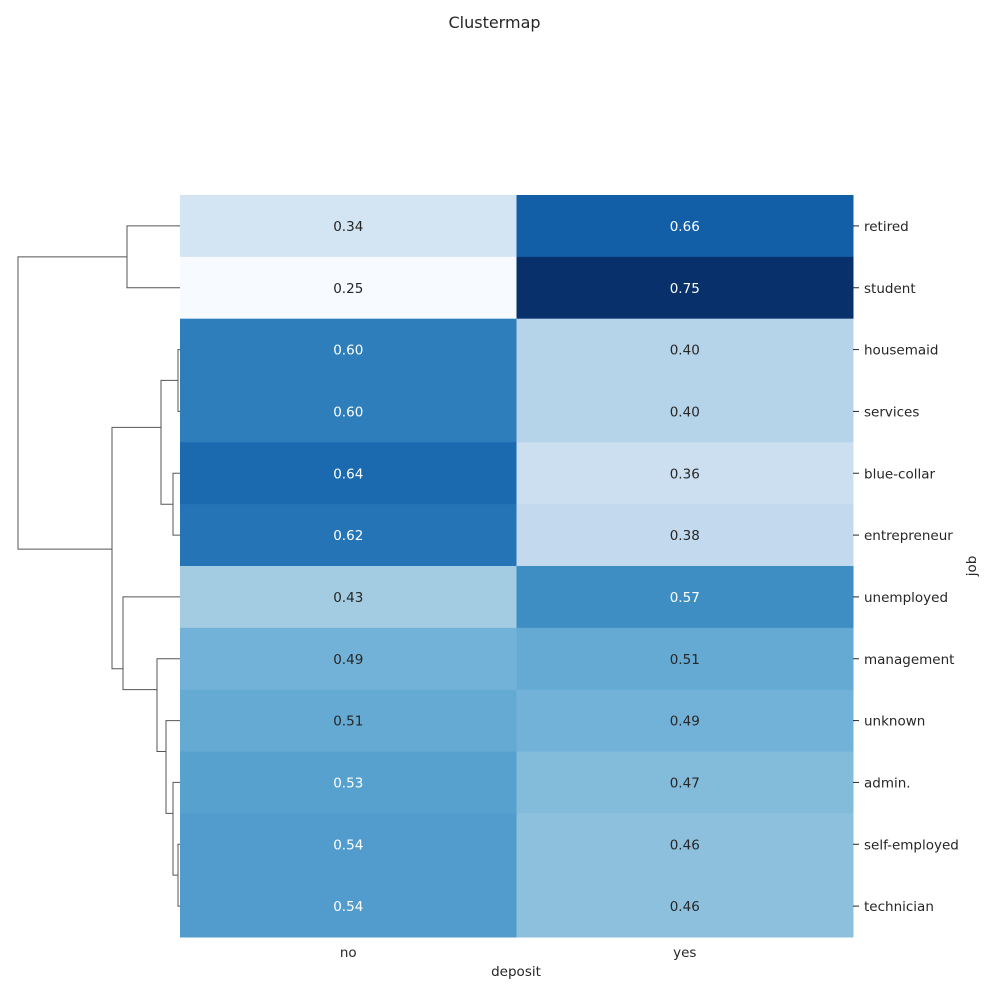 Image resolution: width=989 pixels, height=990 pixels. I want to click on cell-value-label: 0.47, so click(685, 783).